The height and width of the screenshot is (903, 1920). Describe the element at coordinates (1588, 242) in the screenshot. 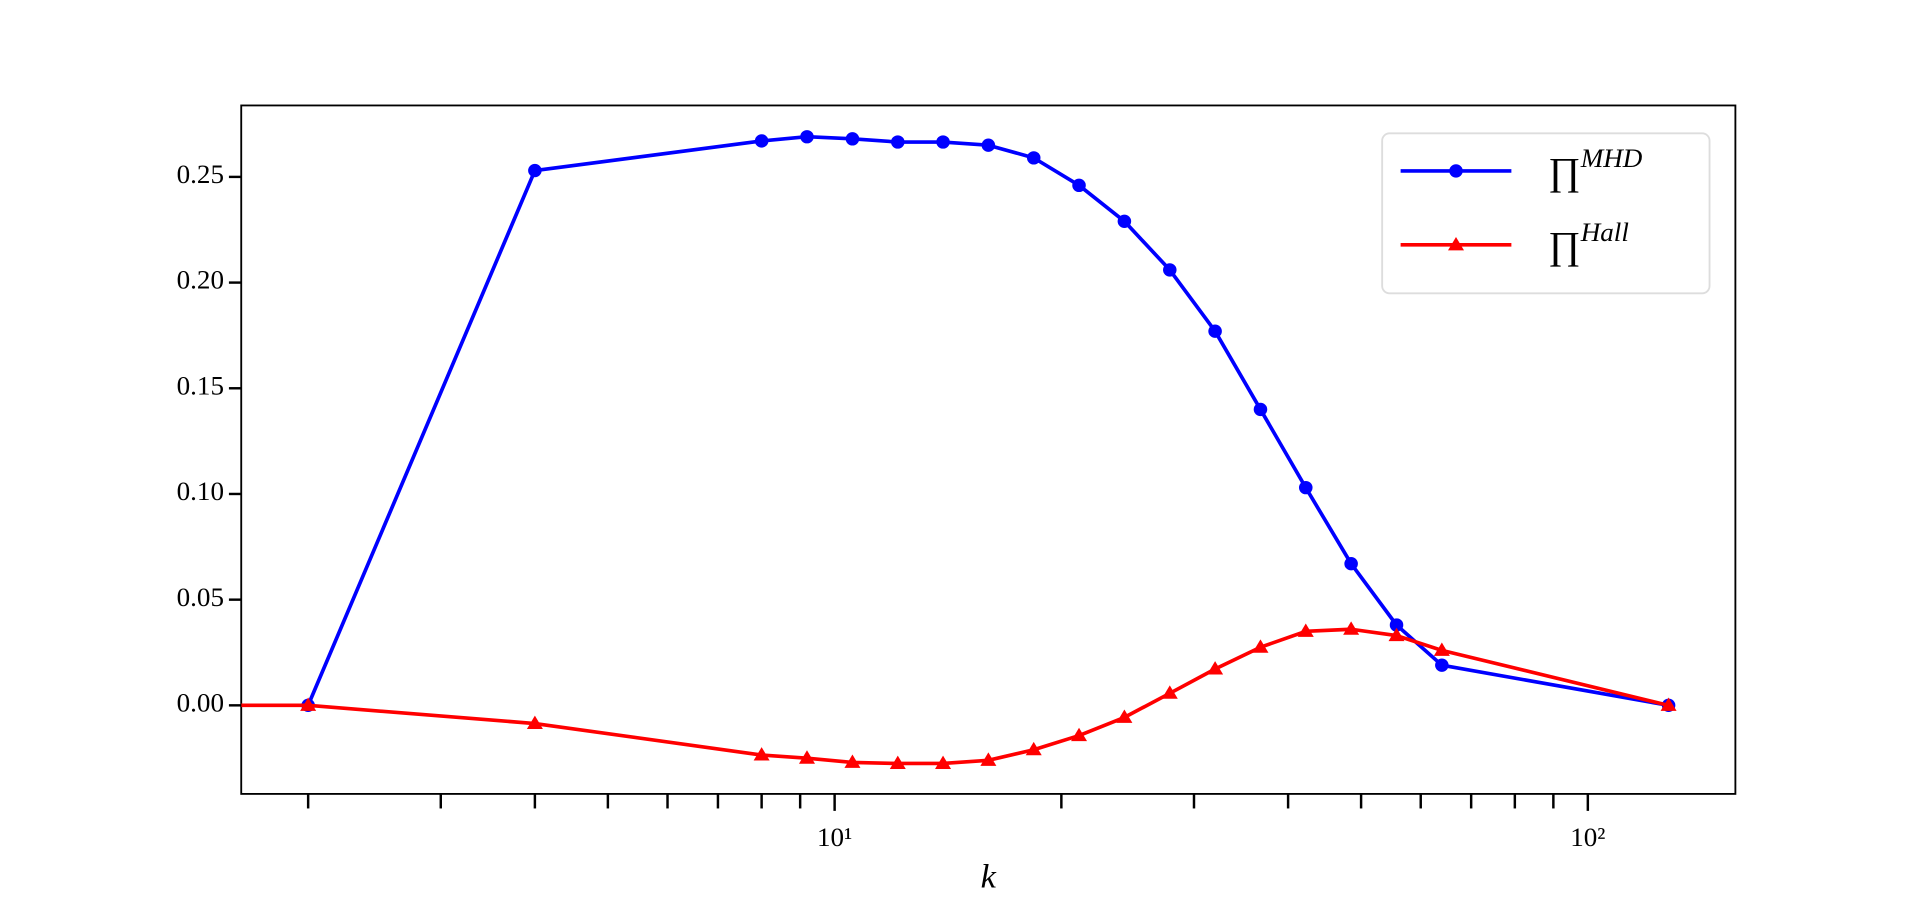

I see `legend-label: ∏Hall` at that location.